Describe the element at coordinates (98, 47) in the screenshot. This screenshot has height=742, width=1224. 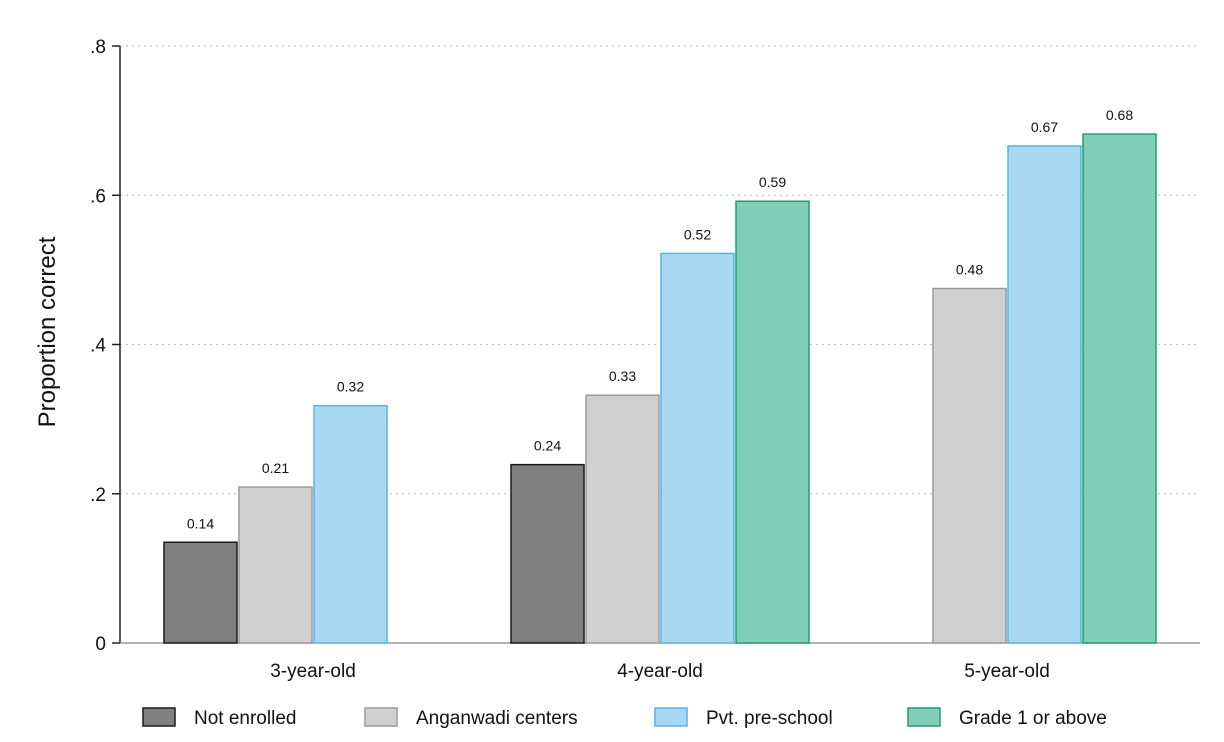
I see `y-tick-label: .8` at that location.